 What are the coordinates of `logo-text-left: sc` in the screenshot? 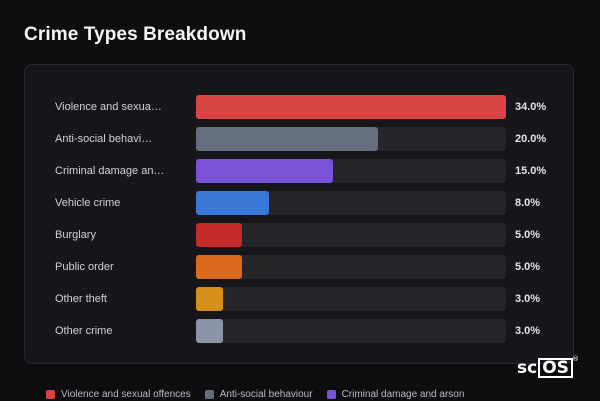 It's located at (527, 368).